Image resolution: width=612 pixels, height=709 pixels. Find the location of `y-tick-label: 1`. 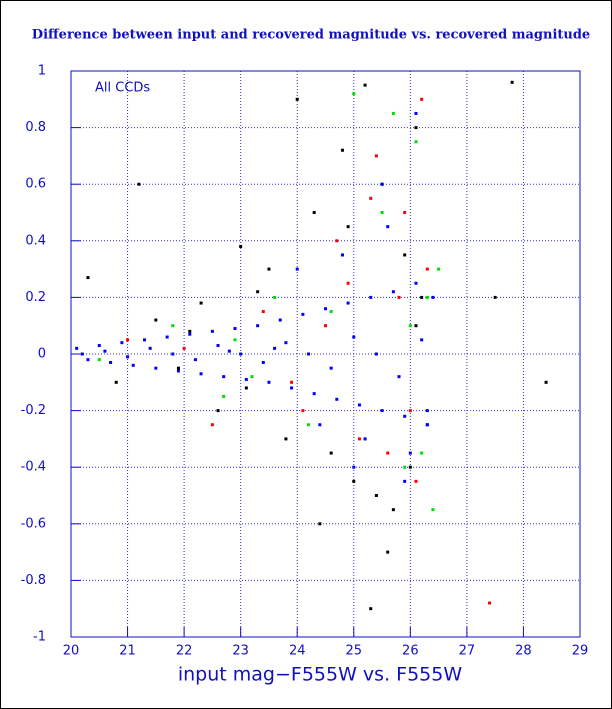

y-tick-label: 1 is located at coordinates (42, 71).